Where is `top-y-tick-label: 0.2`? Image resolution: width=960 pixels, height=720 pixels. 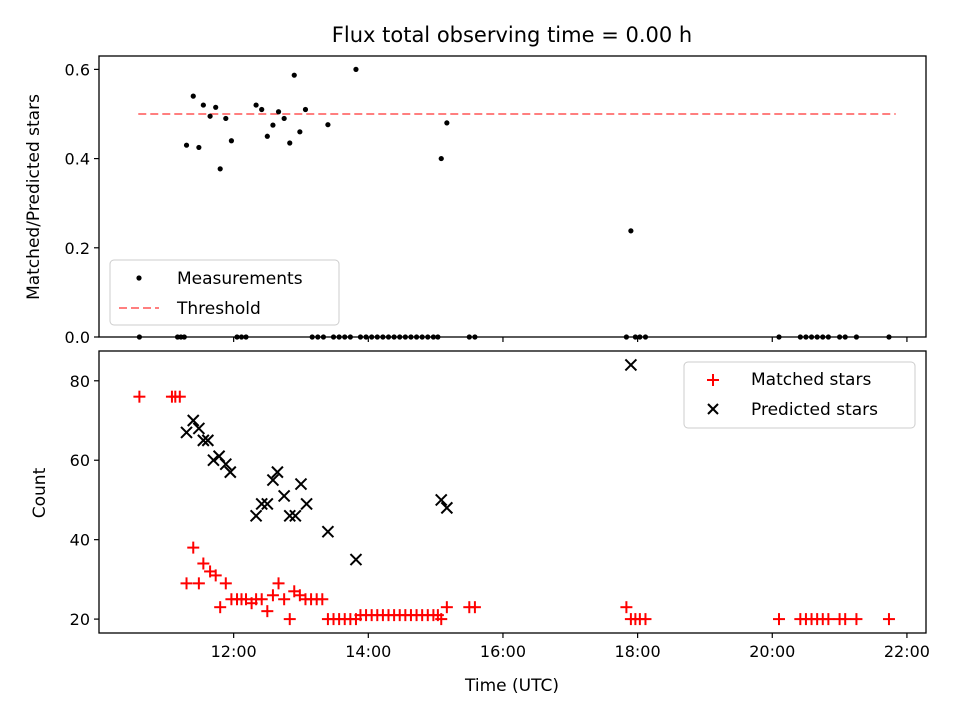
top-y-tick-label: 0.2 is located at coordinates (77, 248).